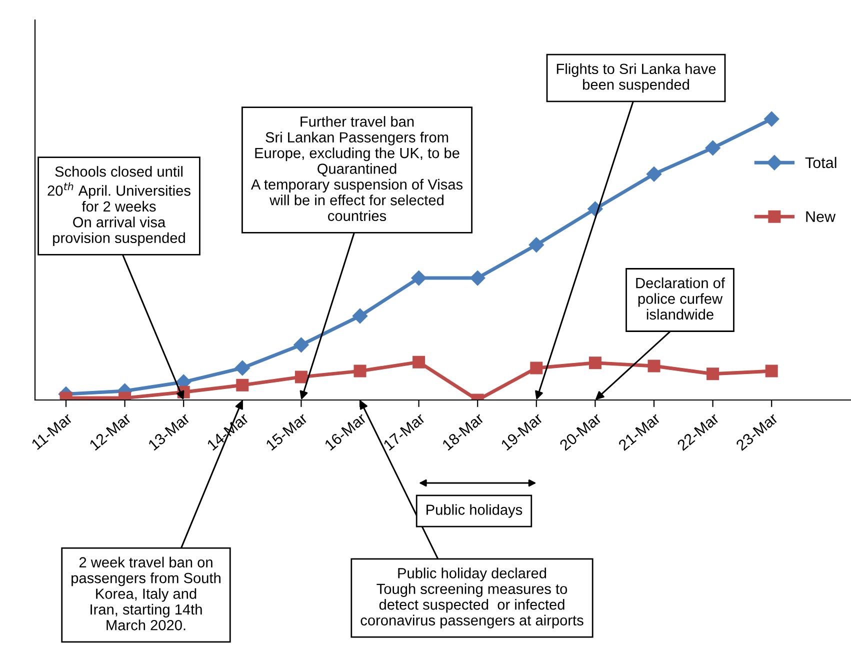 The width and height of the screenshot is (851, 666). I want to click on annotation: Declaration of police curfew islandwide, so click(681, 298).